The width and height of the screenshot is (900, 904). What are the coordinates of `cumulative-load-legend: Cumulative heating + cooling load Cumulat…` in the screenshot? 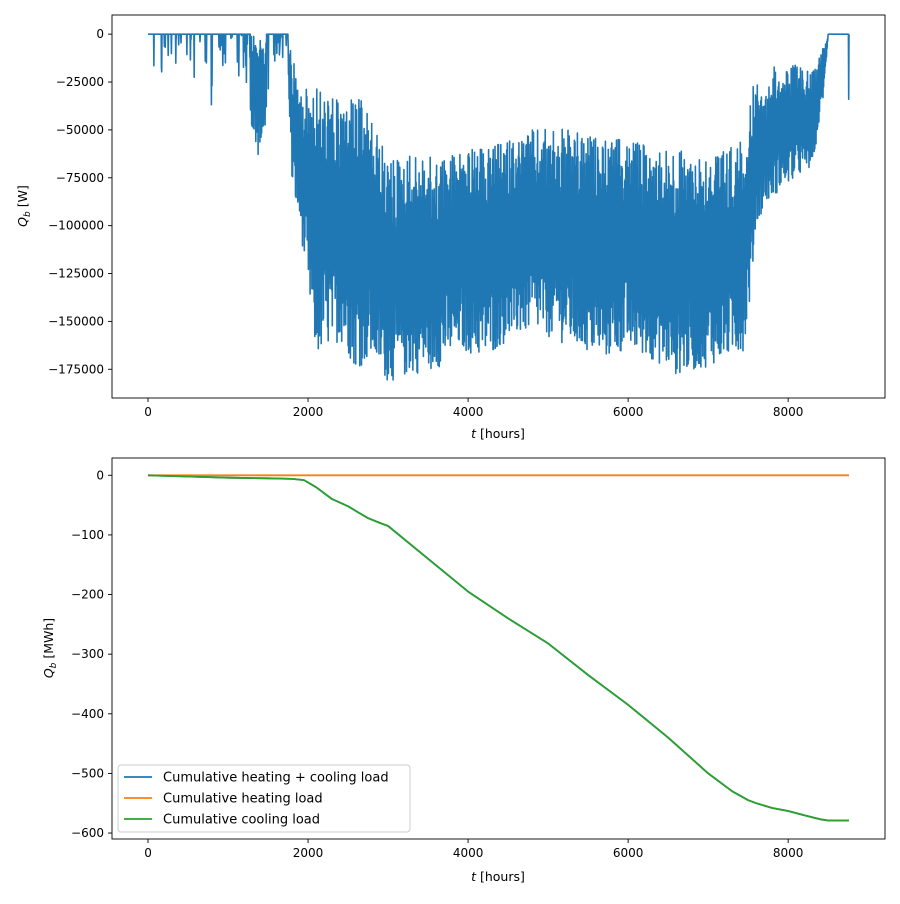 It's located at (264, 798).